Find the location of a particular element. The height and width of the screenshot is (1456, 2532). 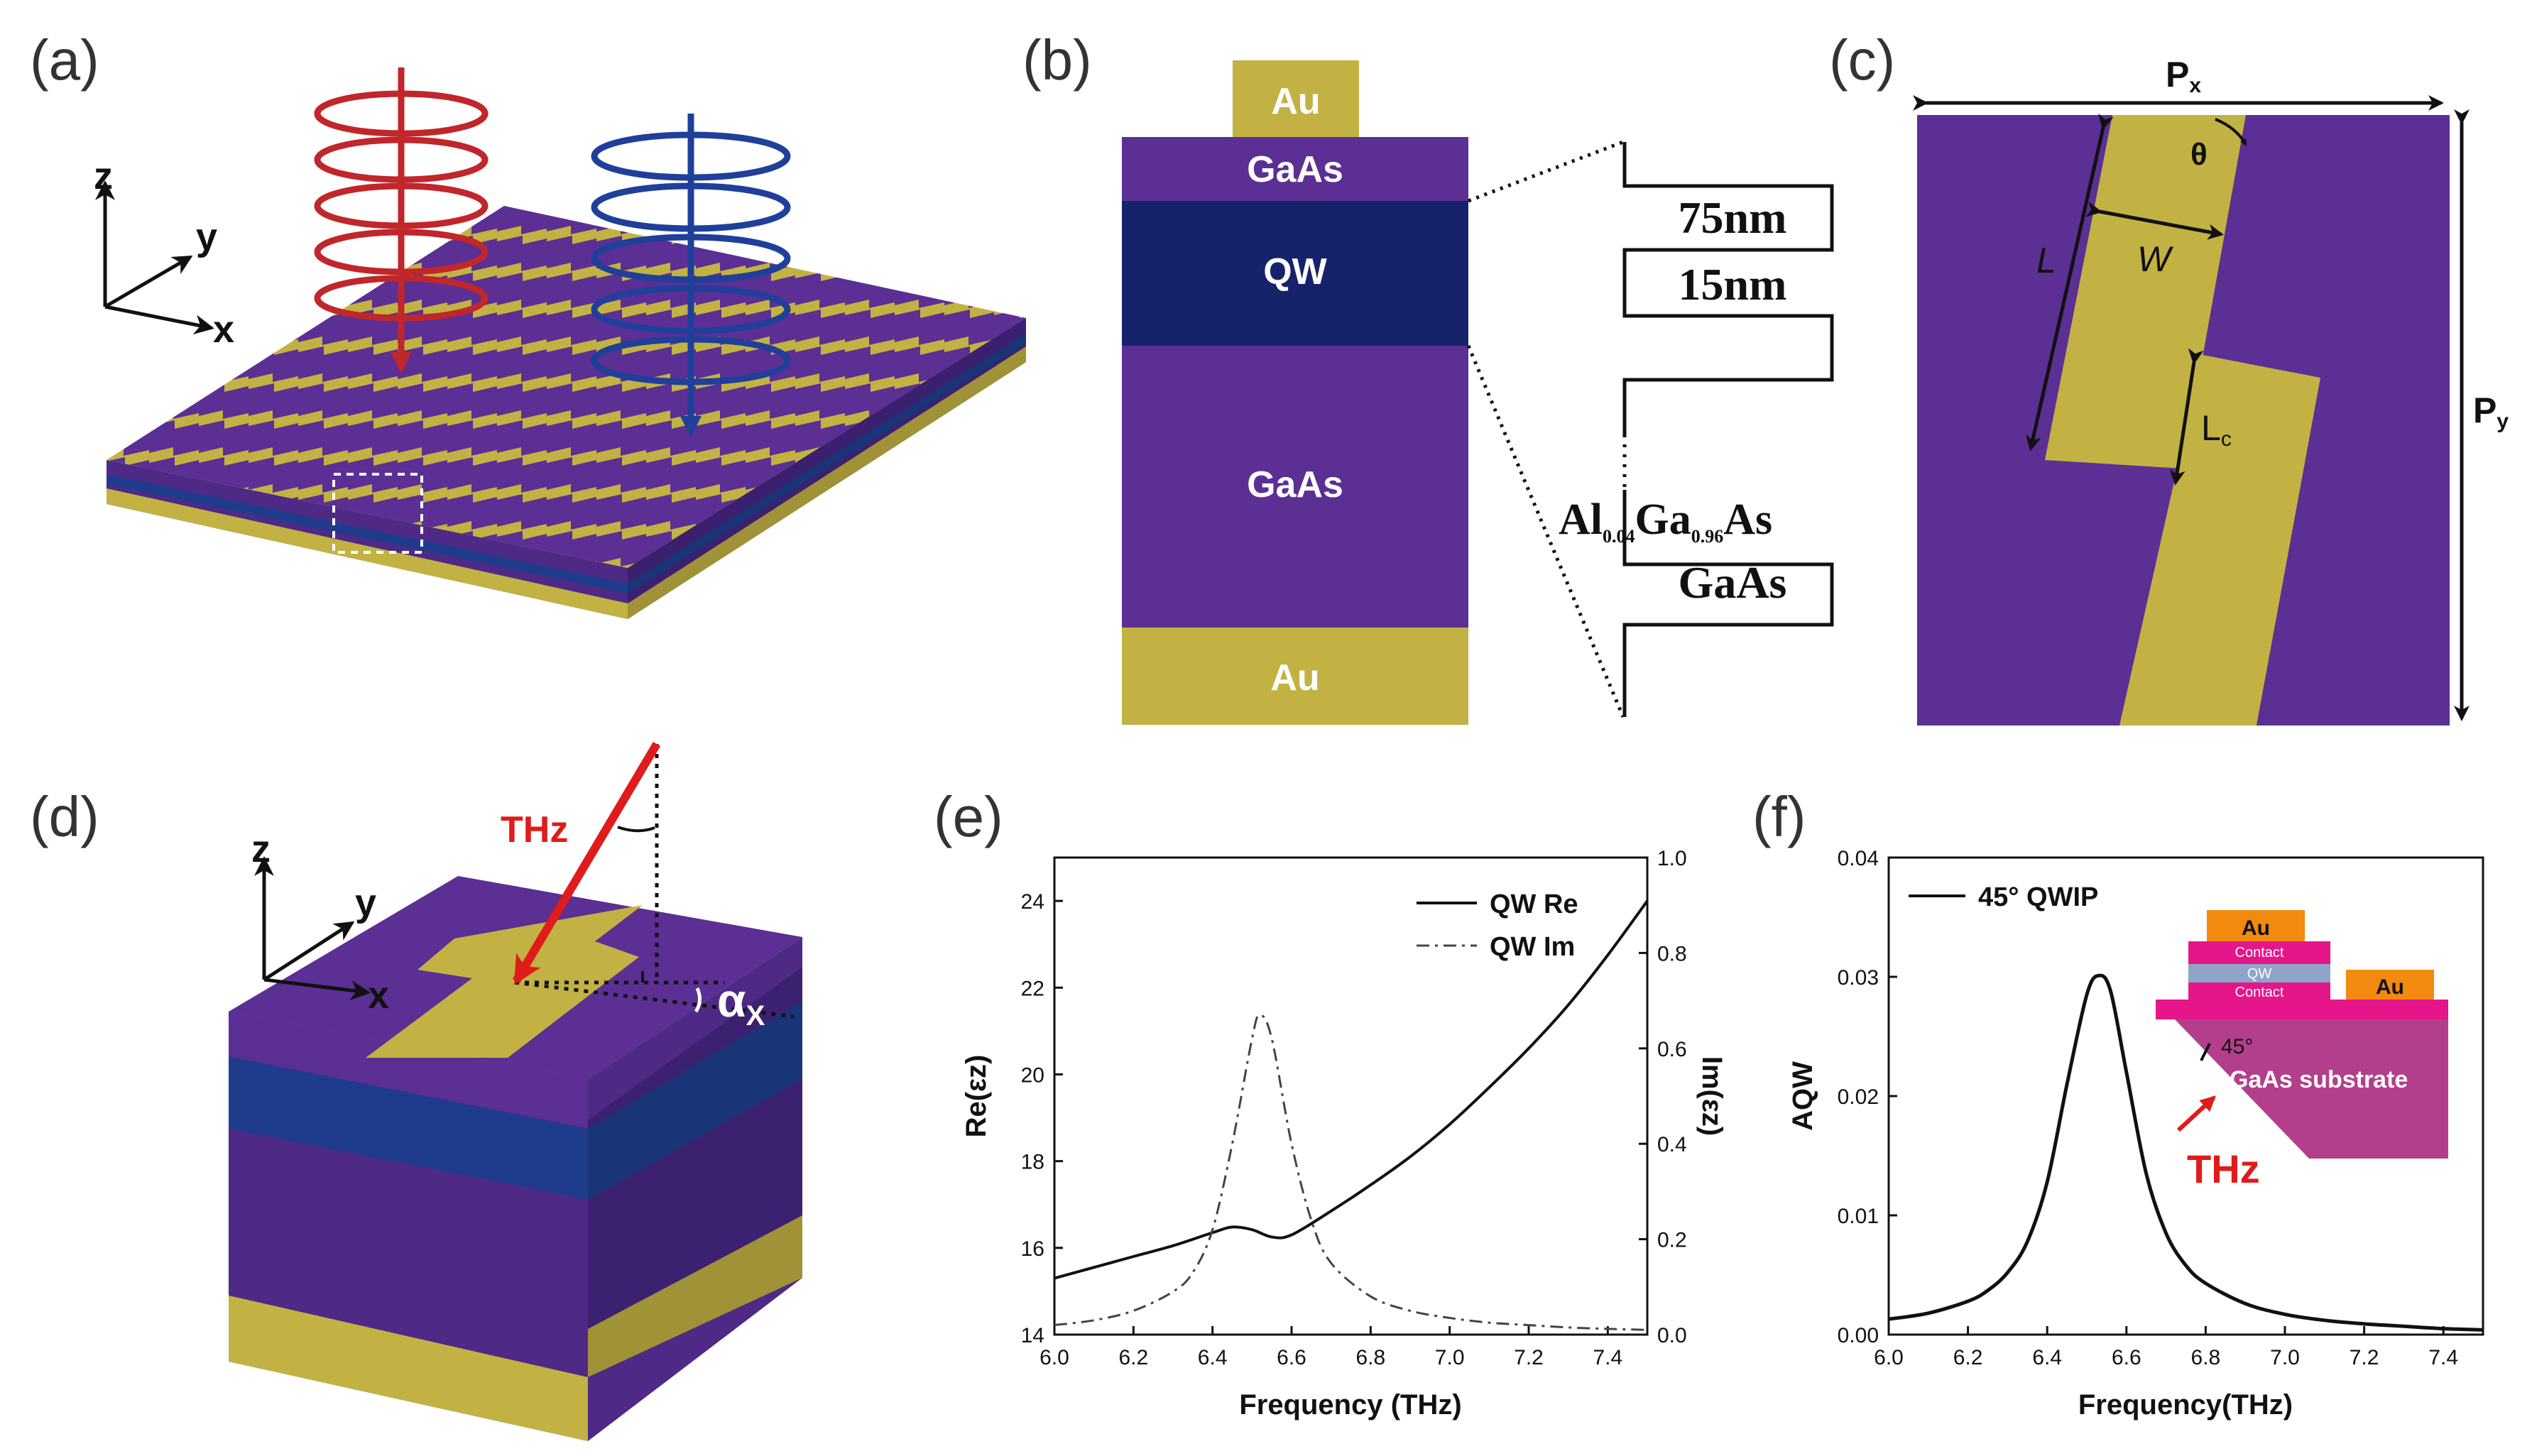

panel-f-label: (f) is located at coordinates (1779, 817).